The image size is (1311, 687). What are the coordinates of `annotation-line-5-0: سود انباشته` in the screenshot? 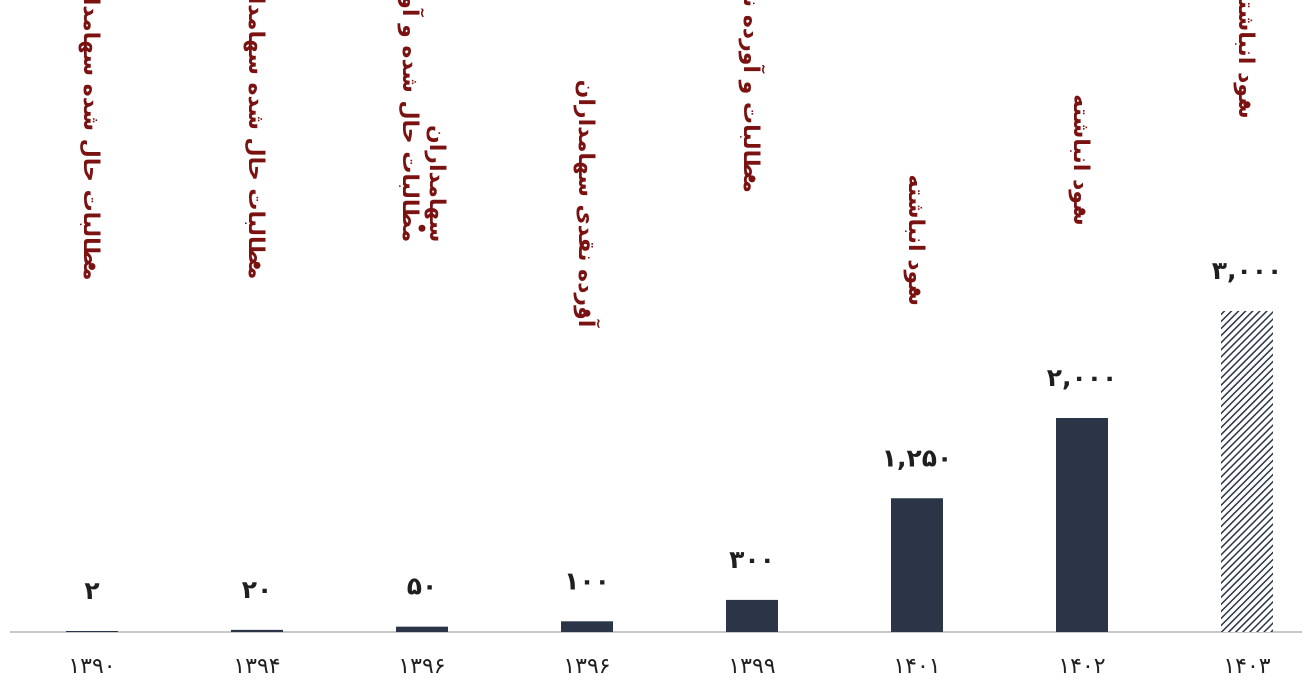 It's located at (915, 240).